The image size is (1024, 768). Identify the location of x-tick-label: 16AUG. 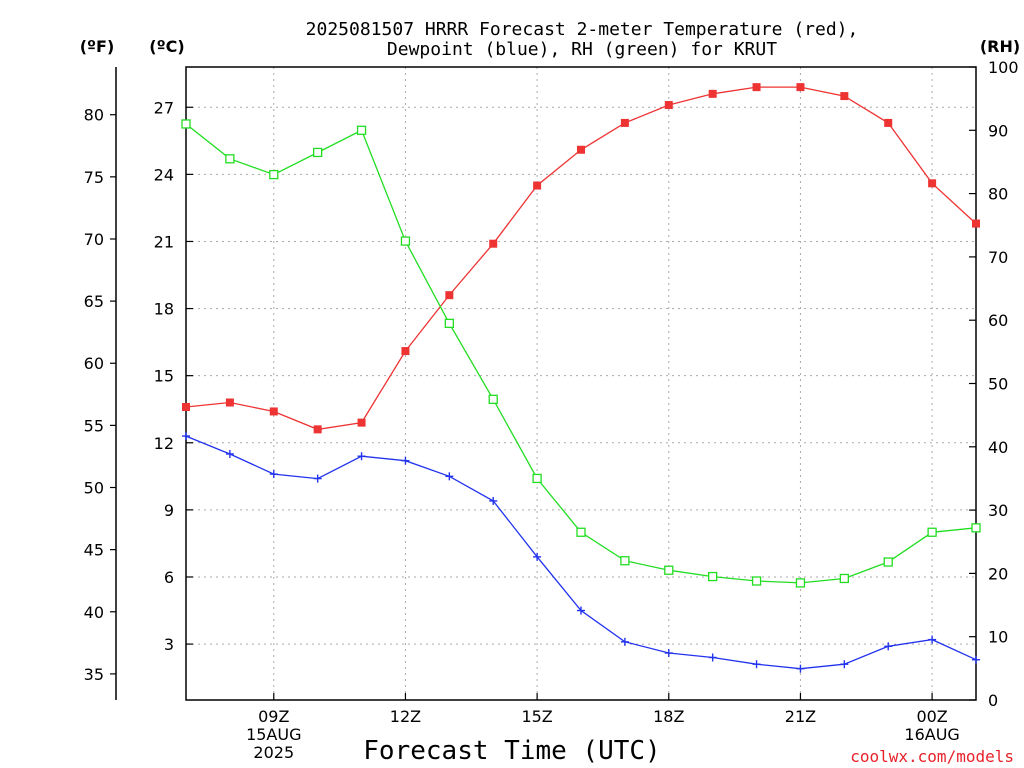
(931, 734).